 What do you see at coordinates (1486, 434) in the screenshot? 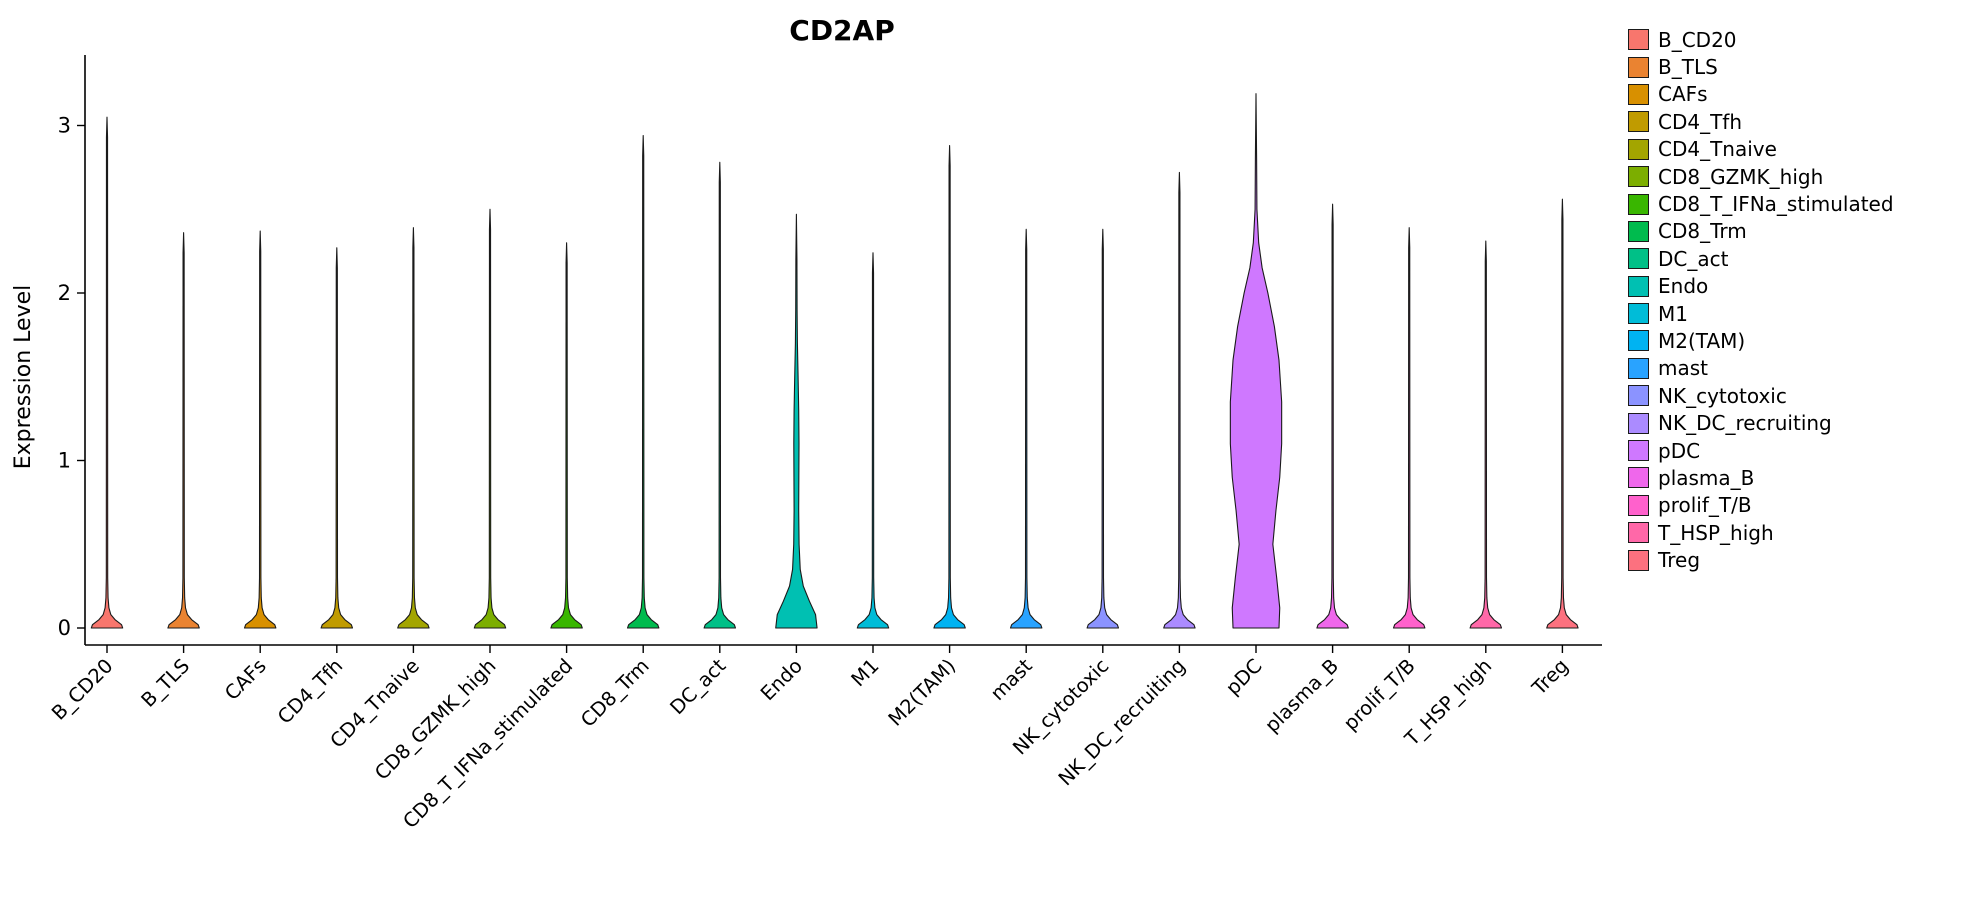
I see `violin-T_HSP_high` at bounding box center [1486, 434].